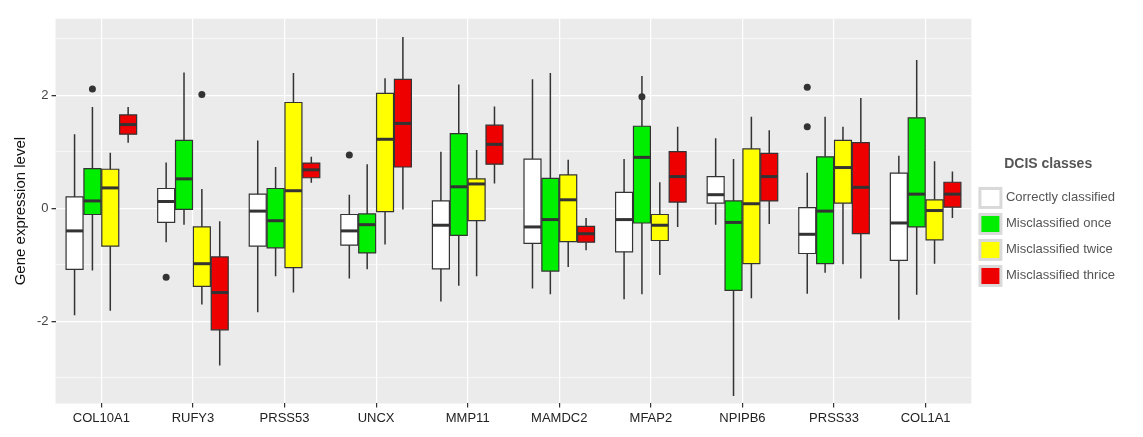 This screenshot has height=437, width=1143. I want to click on x-tick-label: MMP11, so click(467, 417).